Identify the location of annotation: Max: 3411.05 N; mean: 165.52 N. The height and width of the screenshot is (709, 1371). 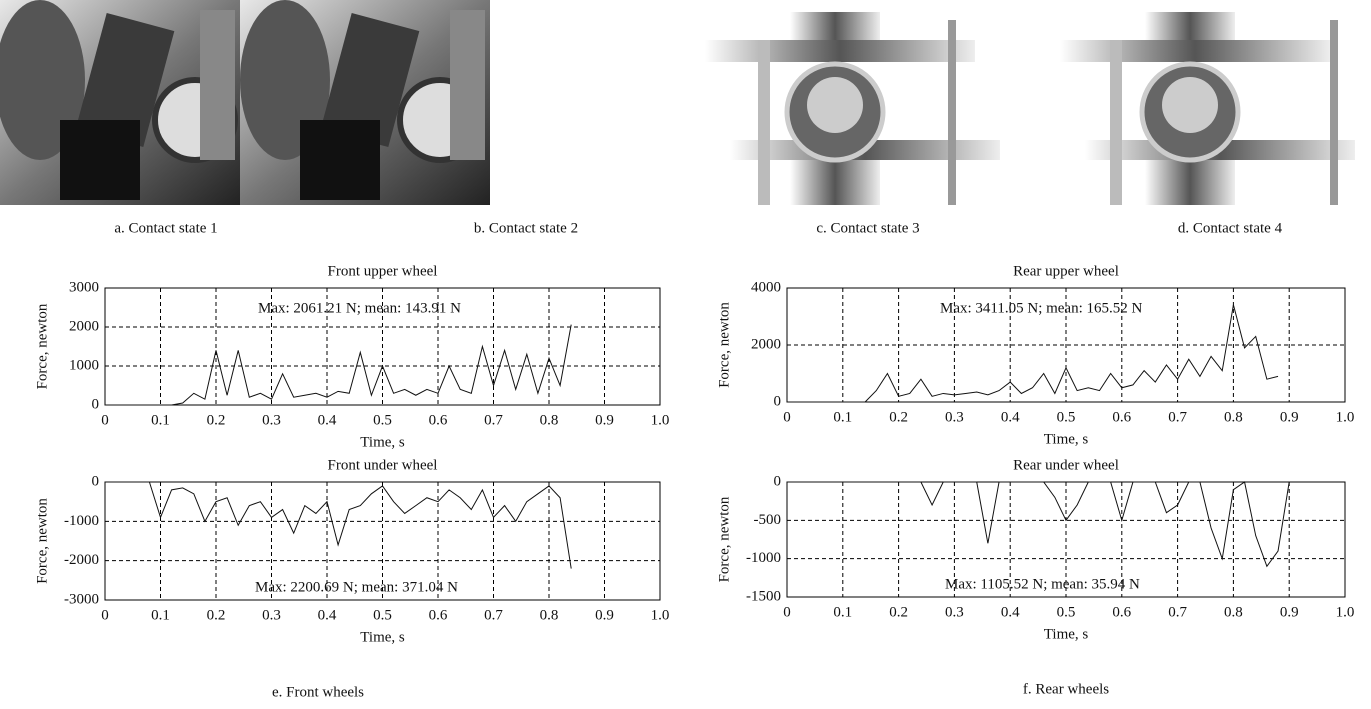
(1041, 308).